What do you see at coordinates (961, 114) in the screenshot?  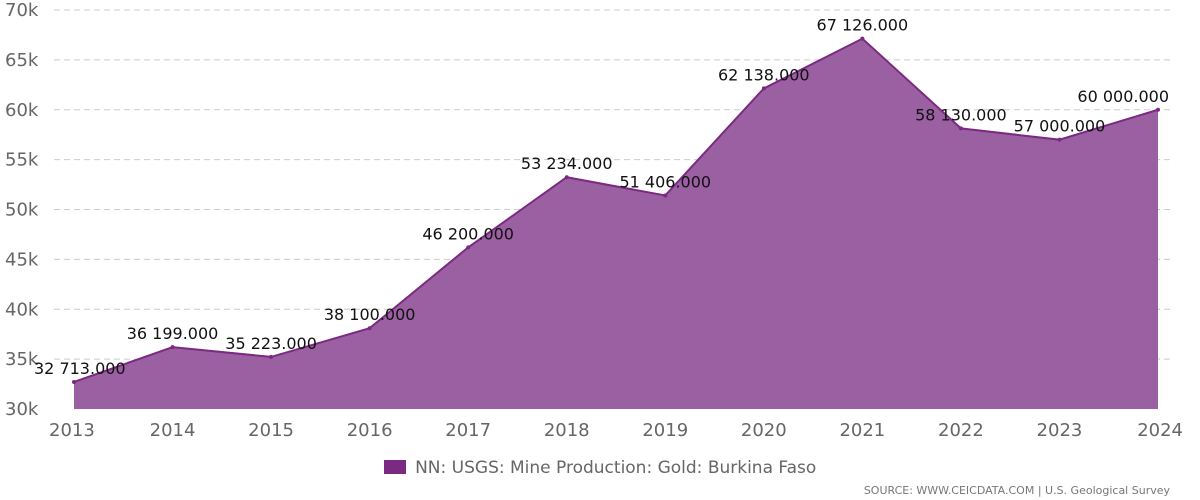 I see `data-label: 58 130.000` at bounding box center [961, 114].